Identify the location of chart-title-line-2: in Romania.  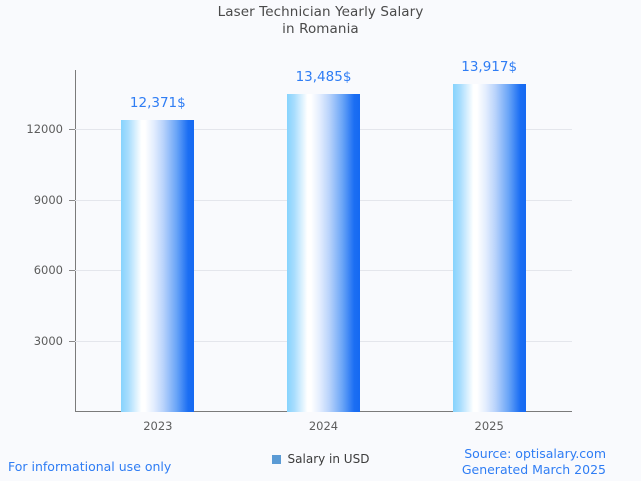
(320, 29).